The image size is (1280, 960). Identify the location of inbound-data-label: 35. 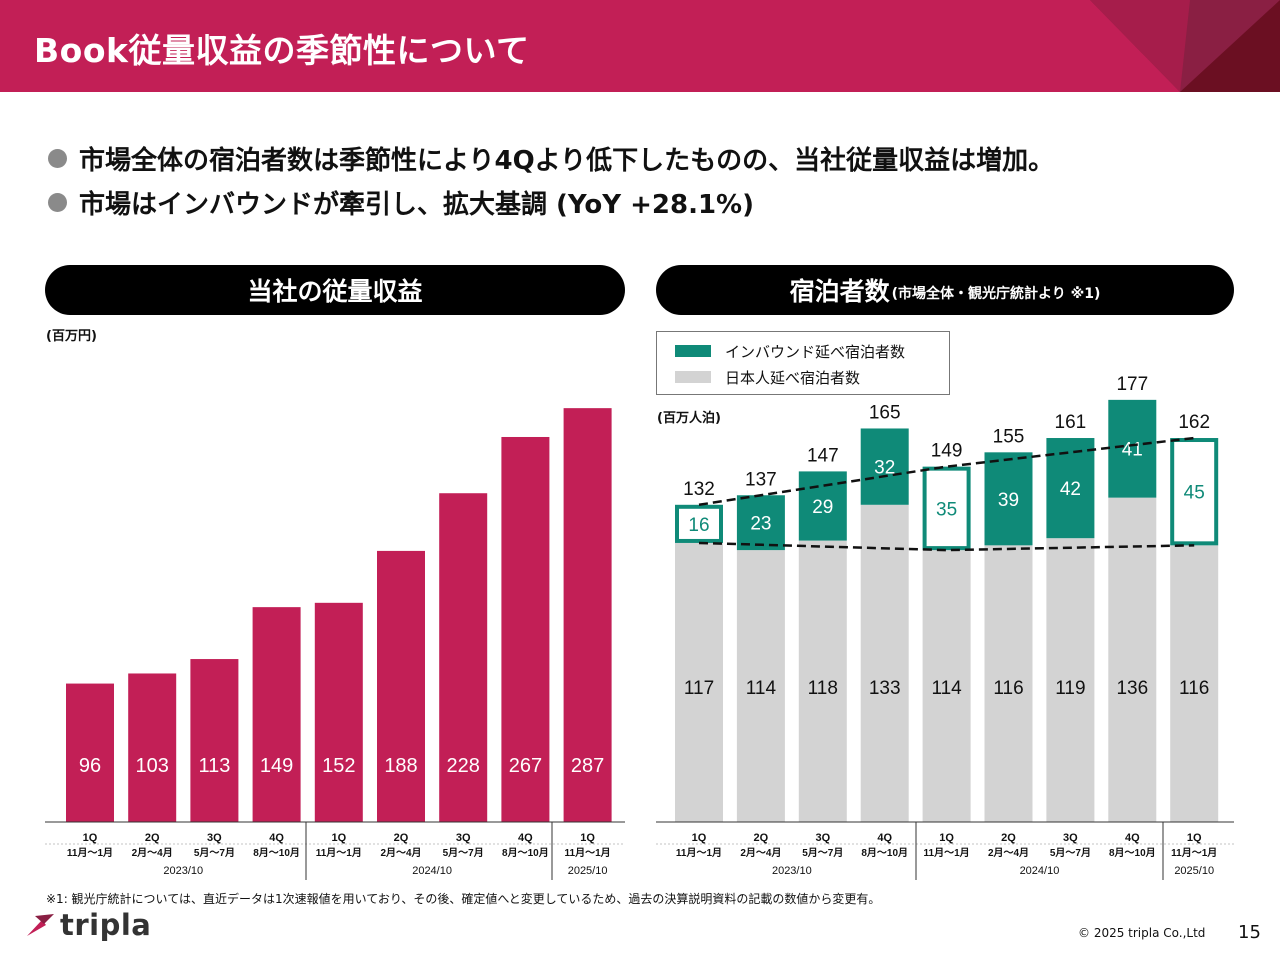
(946, 509).